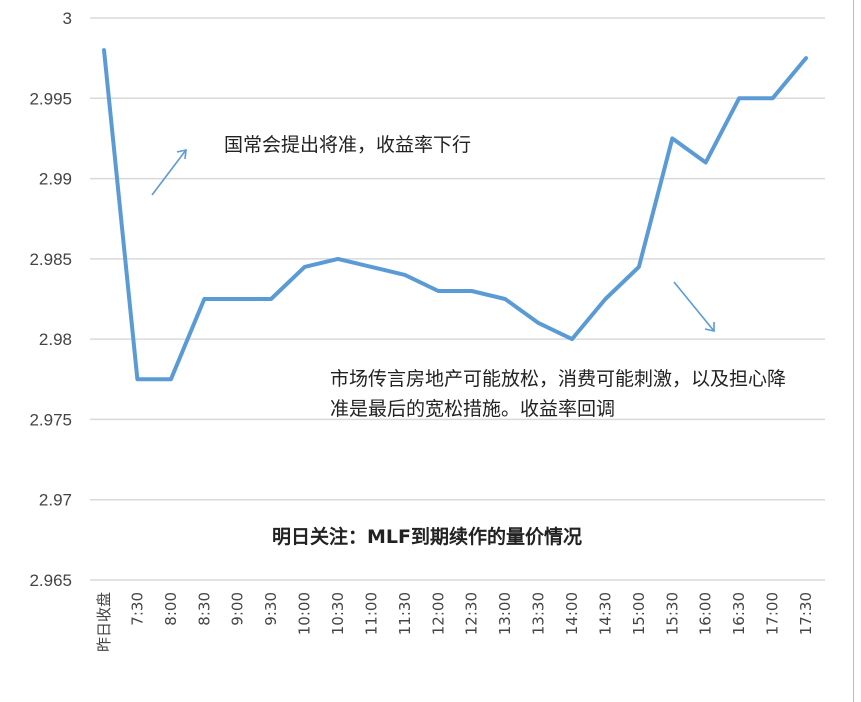  I want to click on x-tick-label: 10:00, so click(305, 613).